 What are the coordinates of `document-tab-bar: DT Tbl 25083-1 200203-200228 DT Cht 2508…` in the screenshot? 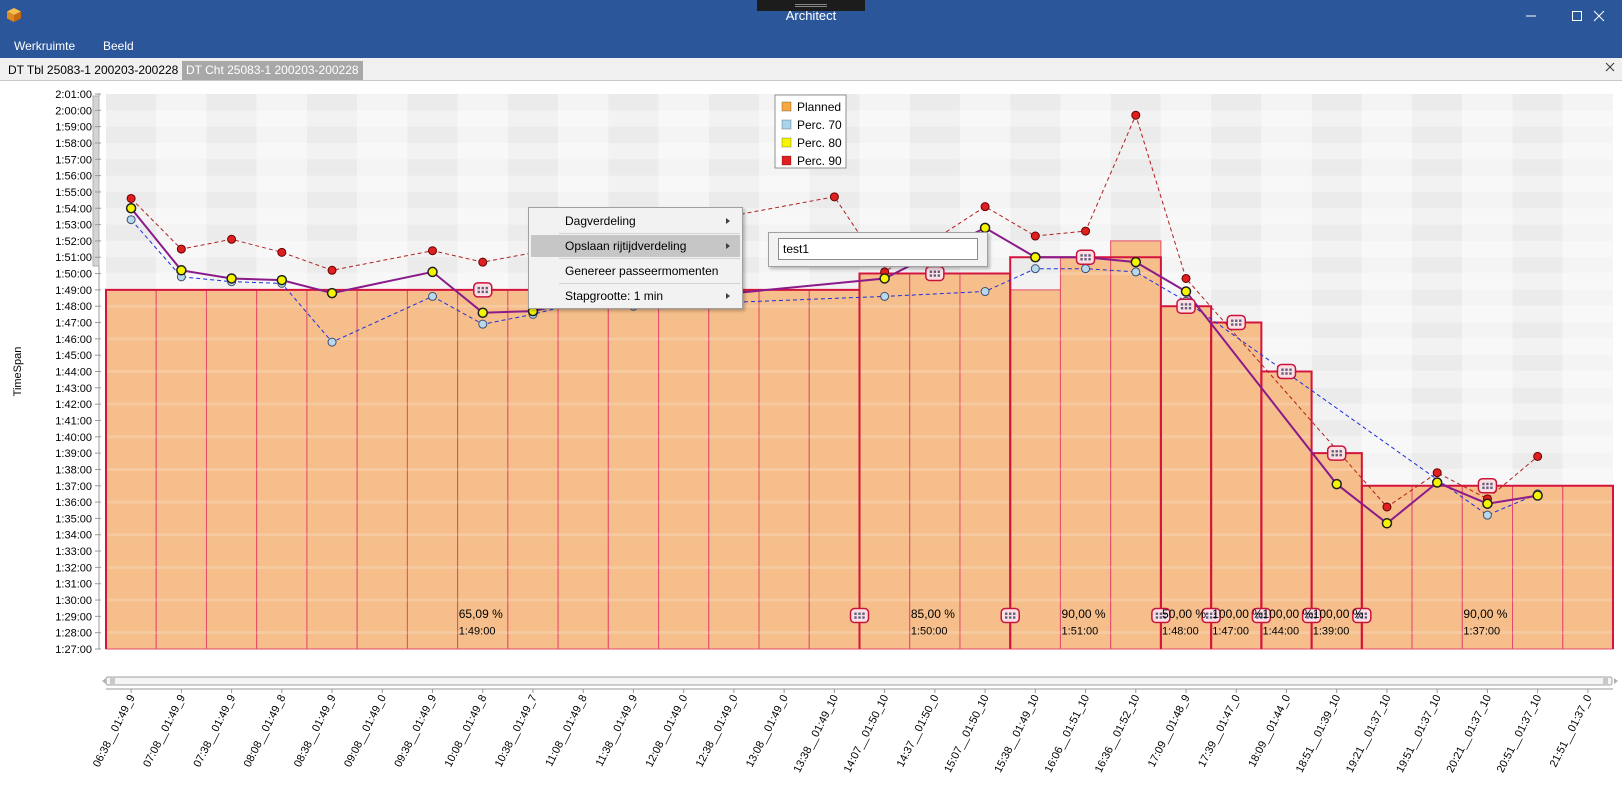 It's located at (811, 69).